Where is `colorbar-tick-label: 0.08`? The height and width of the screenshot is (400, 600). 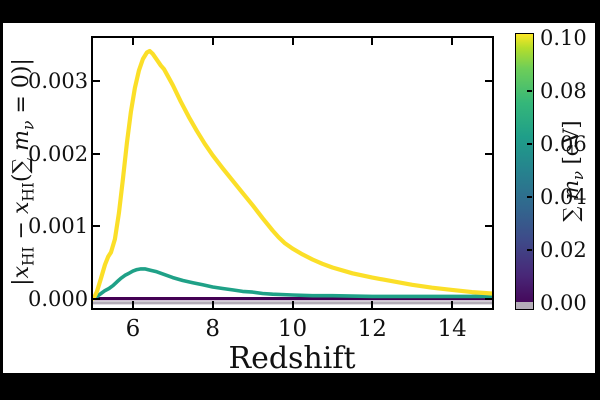
colorbar-tick-label: 0.08 is located at coordinates (563, 91).